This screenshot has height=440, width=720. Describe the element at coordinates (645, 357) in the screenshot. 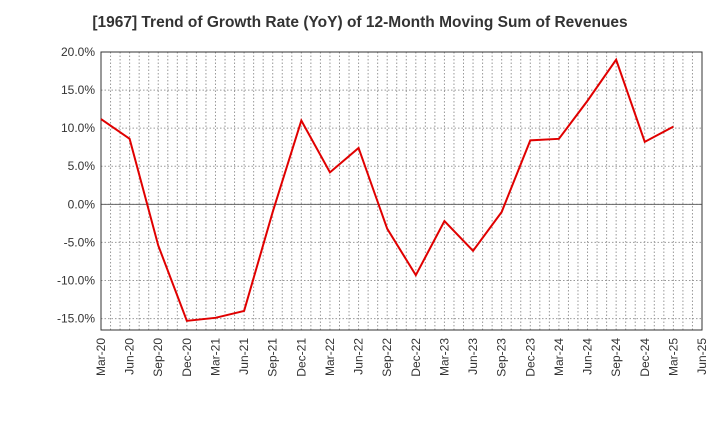

I see `x-tick-label: Dec-24` at that location.